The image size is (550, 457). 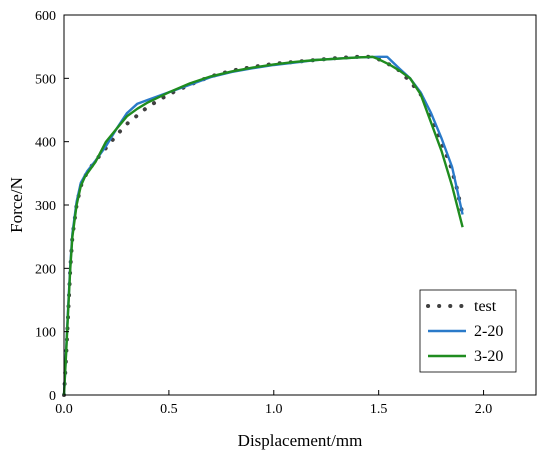 I want to click on y-tick-label: 500, so click(x=45, y=79).